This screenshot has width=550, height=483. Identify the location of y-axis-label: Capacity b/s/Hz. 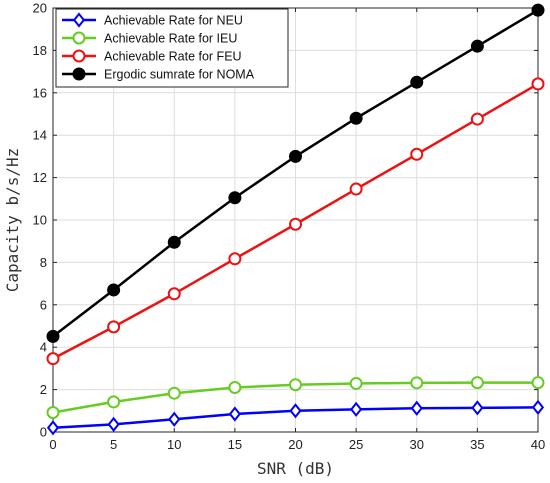
(12, 220).